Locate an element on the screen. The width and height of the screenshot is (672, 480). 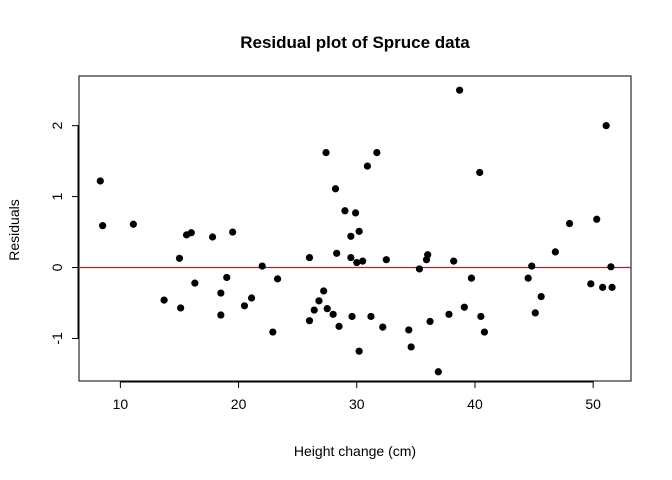
y-tick-label: 0 is located at coordinates (57, 267).